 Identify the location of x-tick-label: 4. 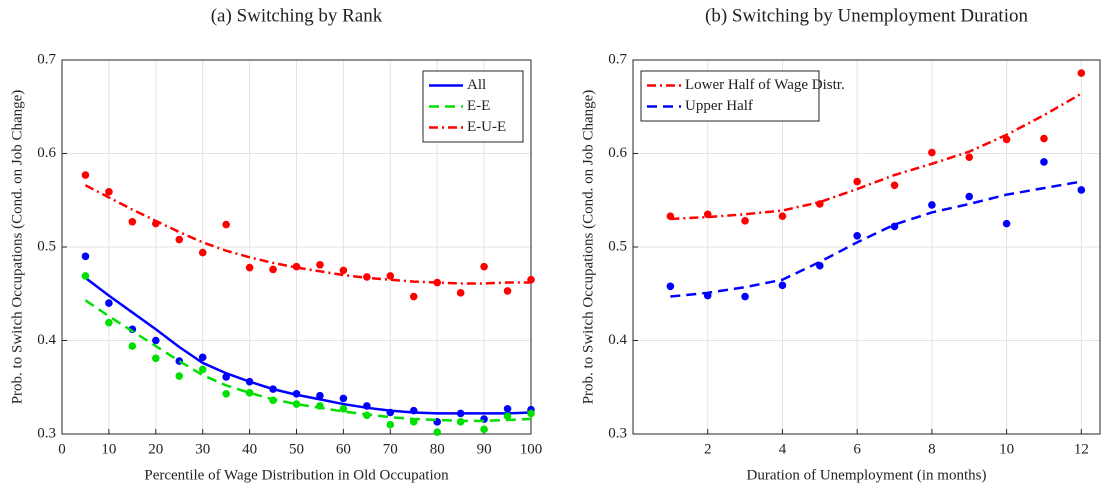
(783, 449).